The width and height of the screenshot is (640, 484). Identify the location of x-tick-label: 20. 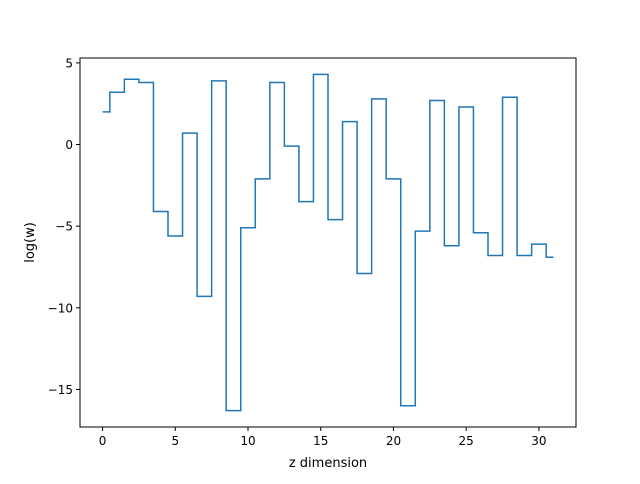
(393, 441).